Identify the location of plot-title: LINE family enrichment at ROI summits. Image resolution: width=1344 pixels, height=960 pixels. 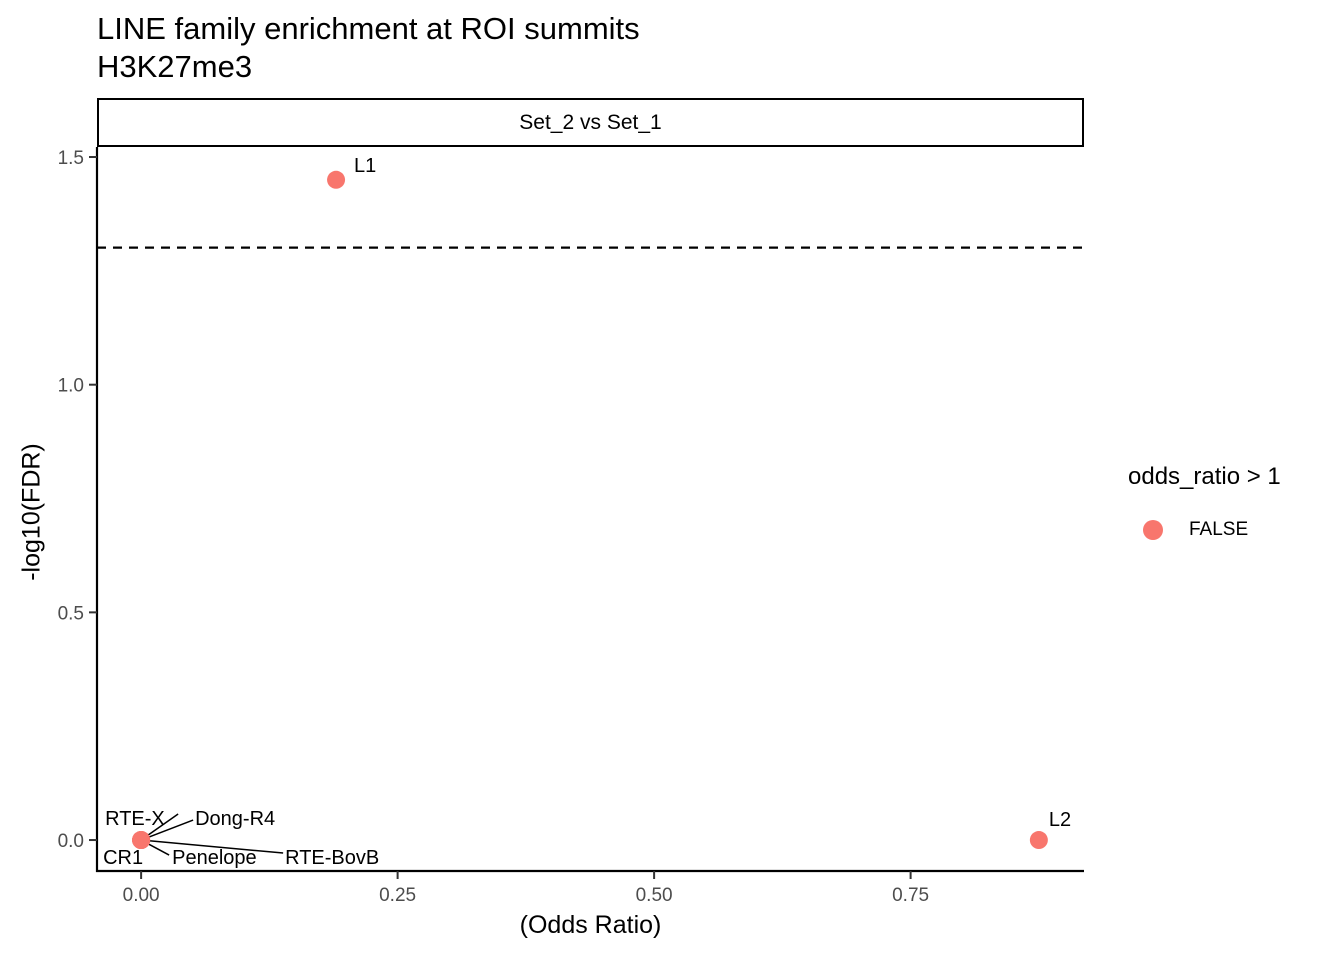
(368, 28).